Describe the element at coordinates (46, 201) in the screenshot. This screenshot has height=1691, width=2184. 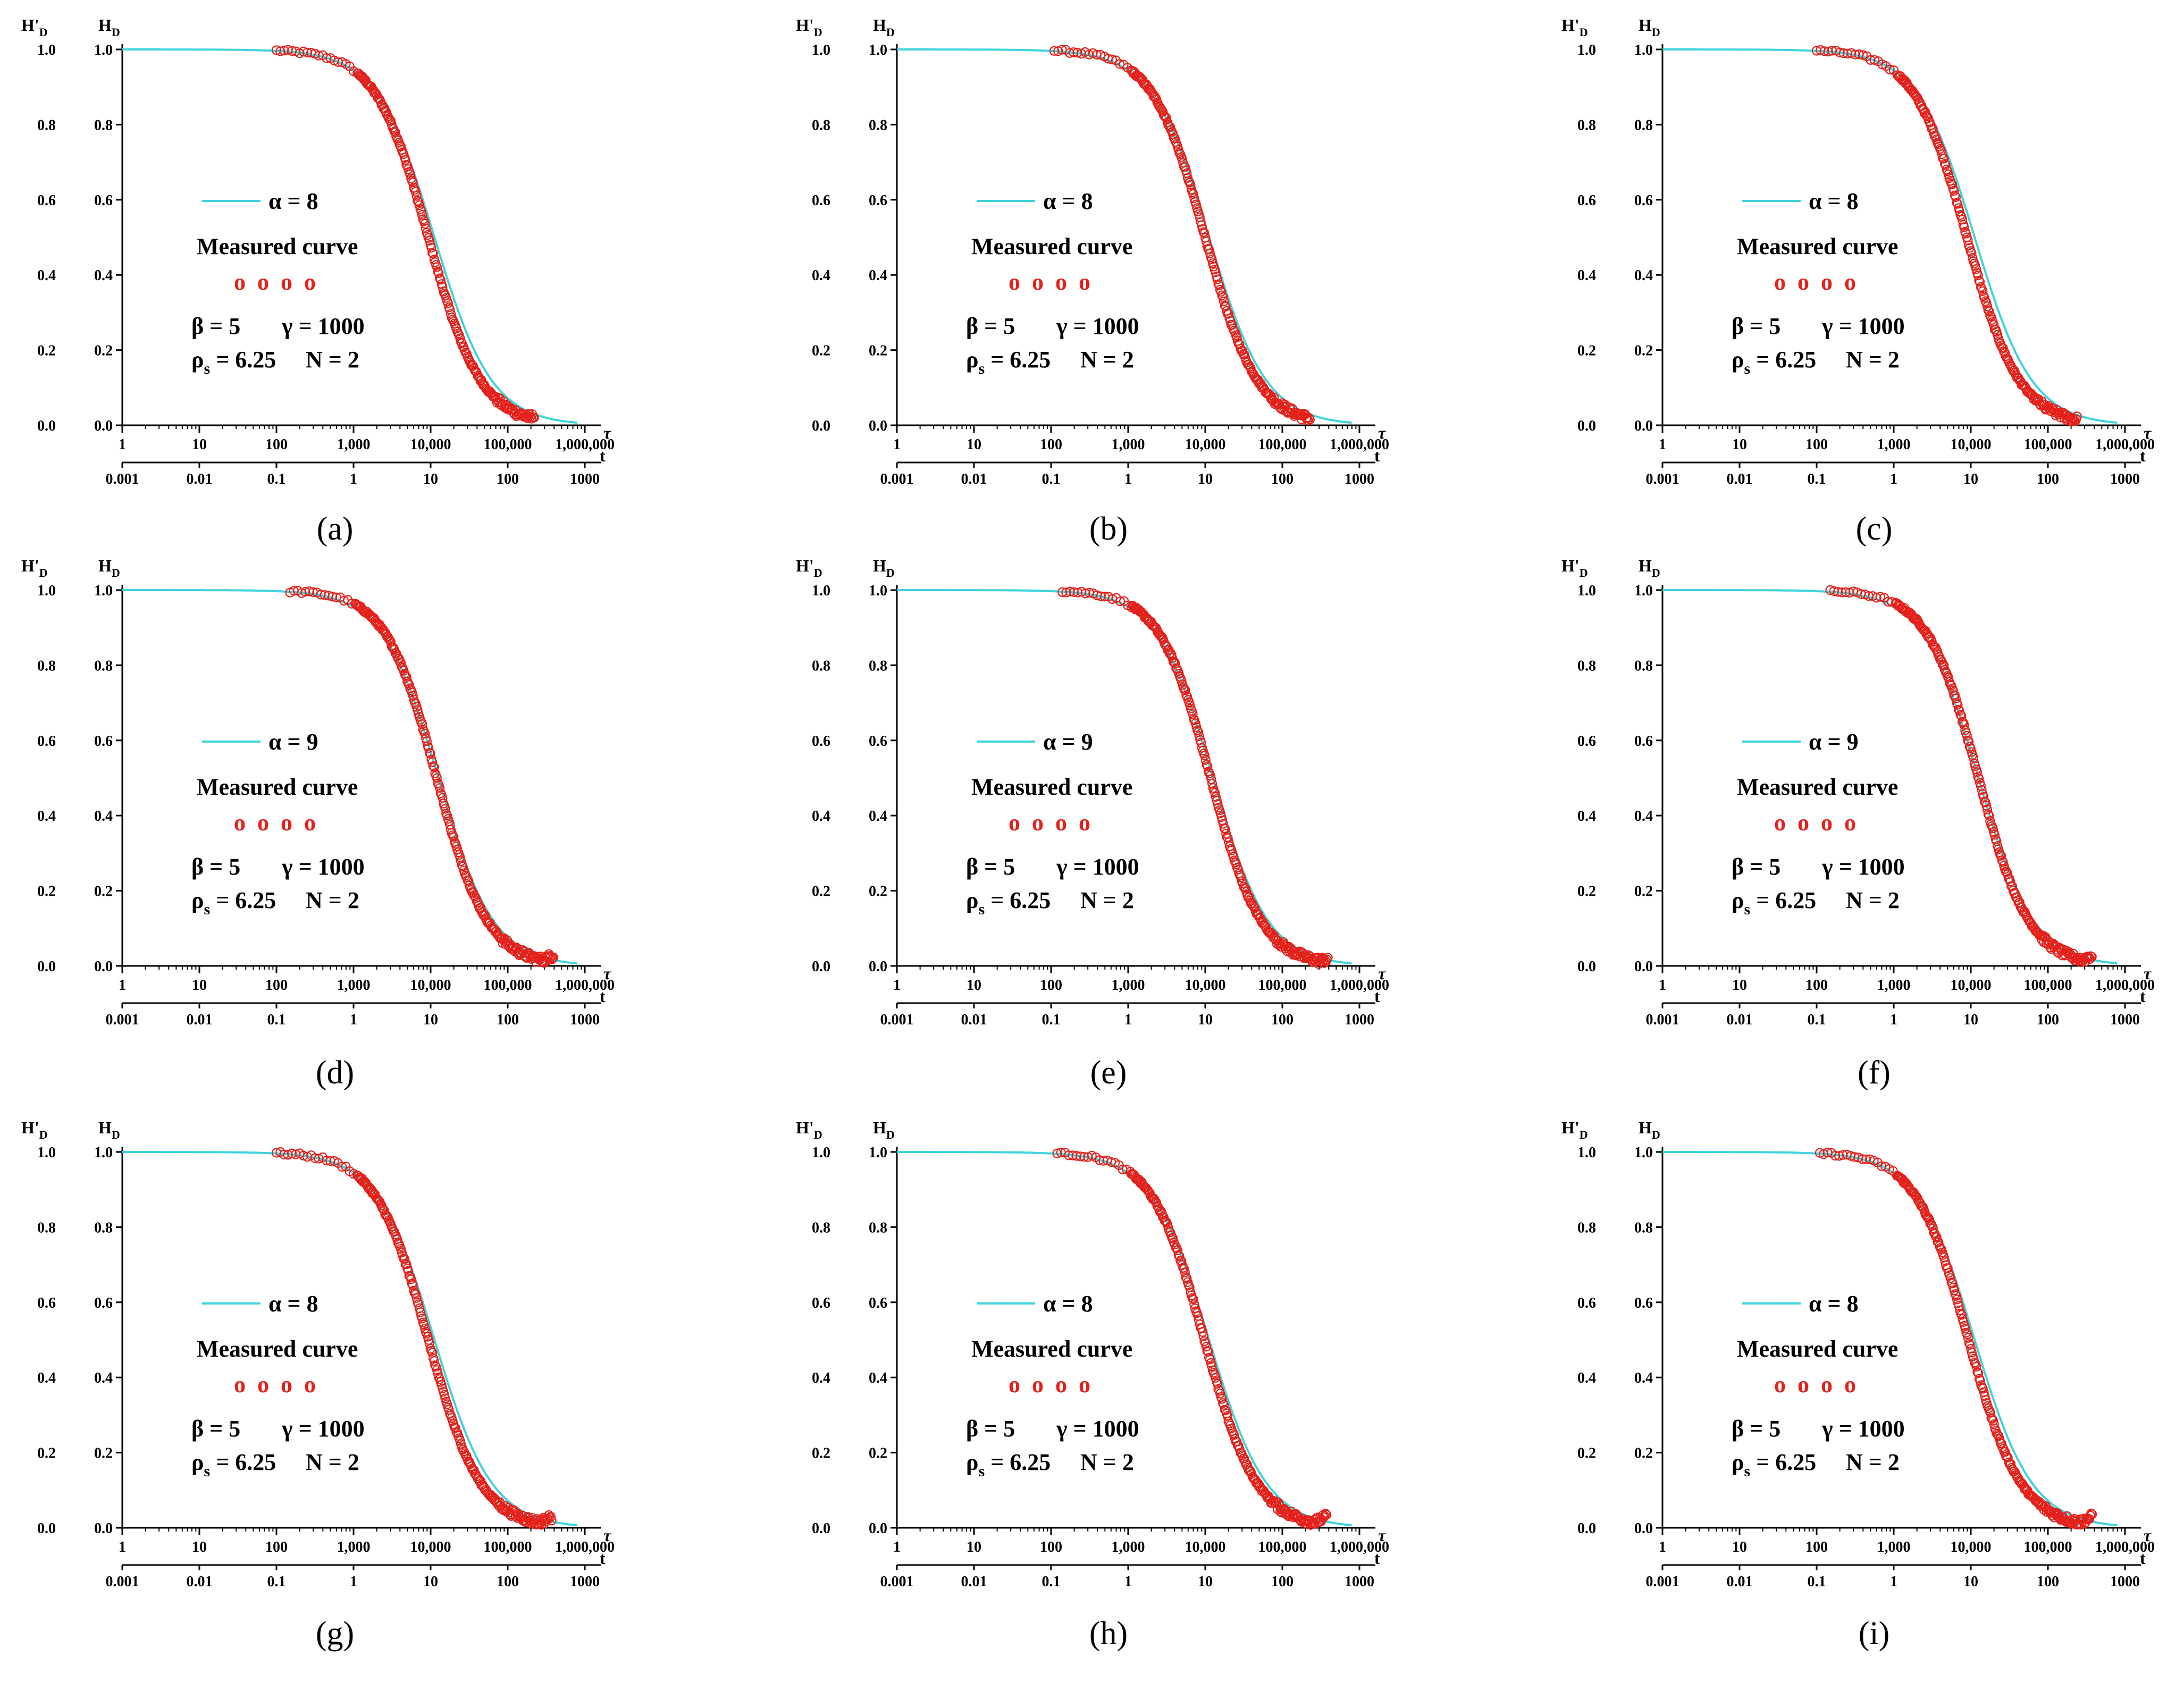
I see `y-tick-label-left: 0.6` at that location.